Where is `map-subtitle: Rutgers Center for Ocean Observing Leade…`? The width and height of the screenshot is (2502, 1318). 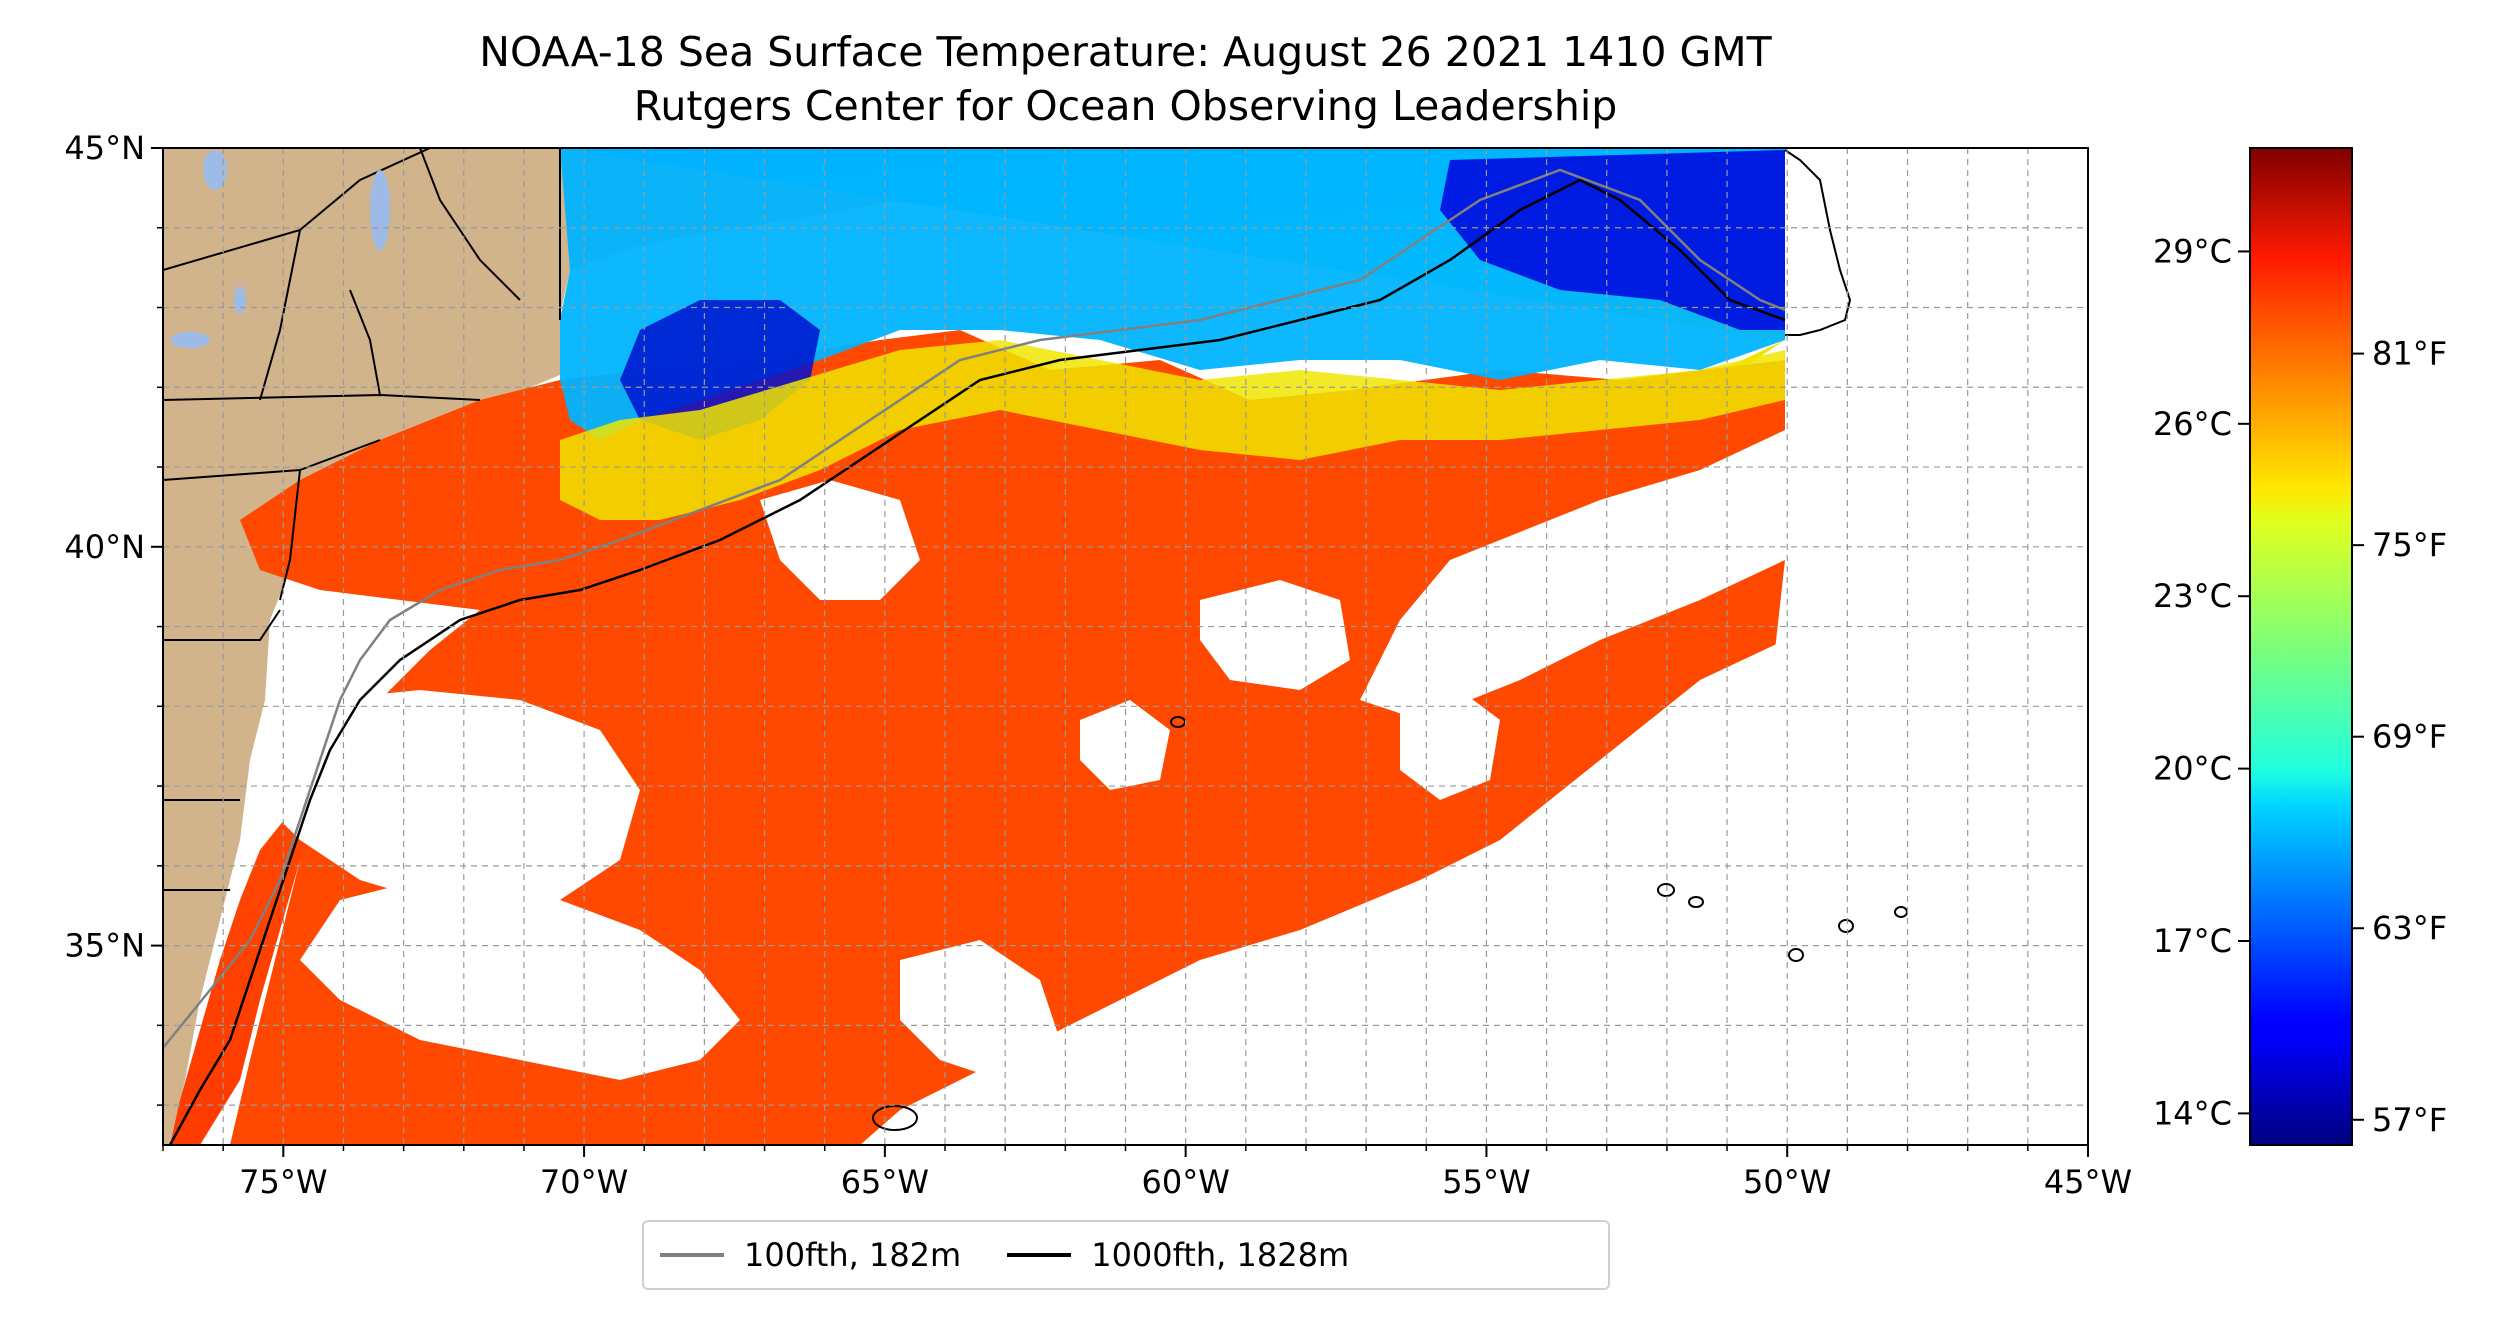 map-subtitle: Rutgers Center for Ocean Observing Leade… is located at coordinates (1125, 106).